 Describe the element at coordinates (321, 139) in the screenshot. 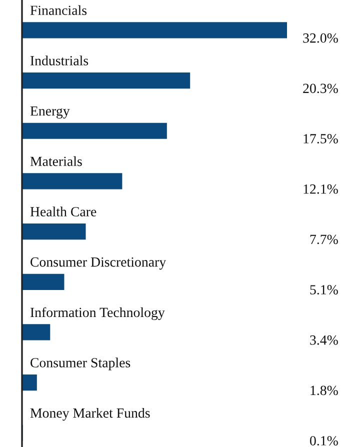

I see `data-label: 17.5%` at that location.